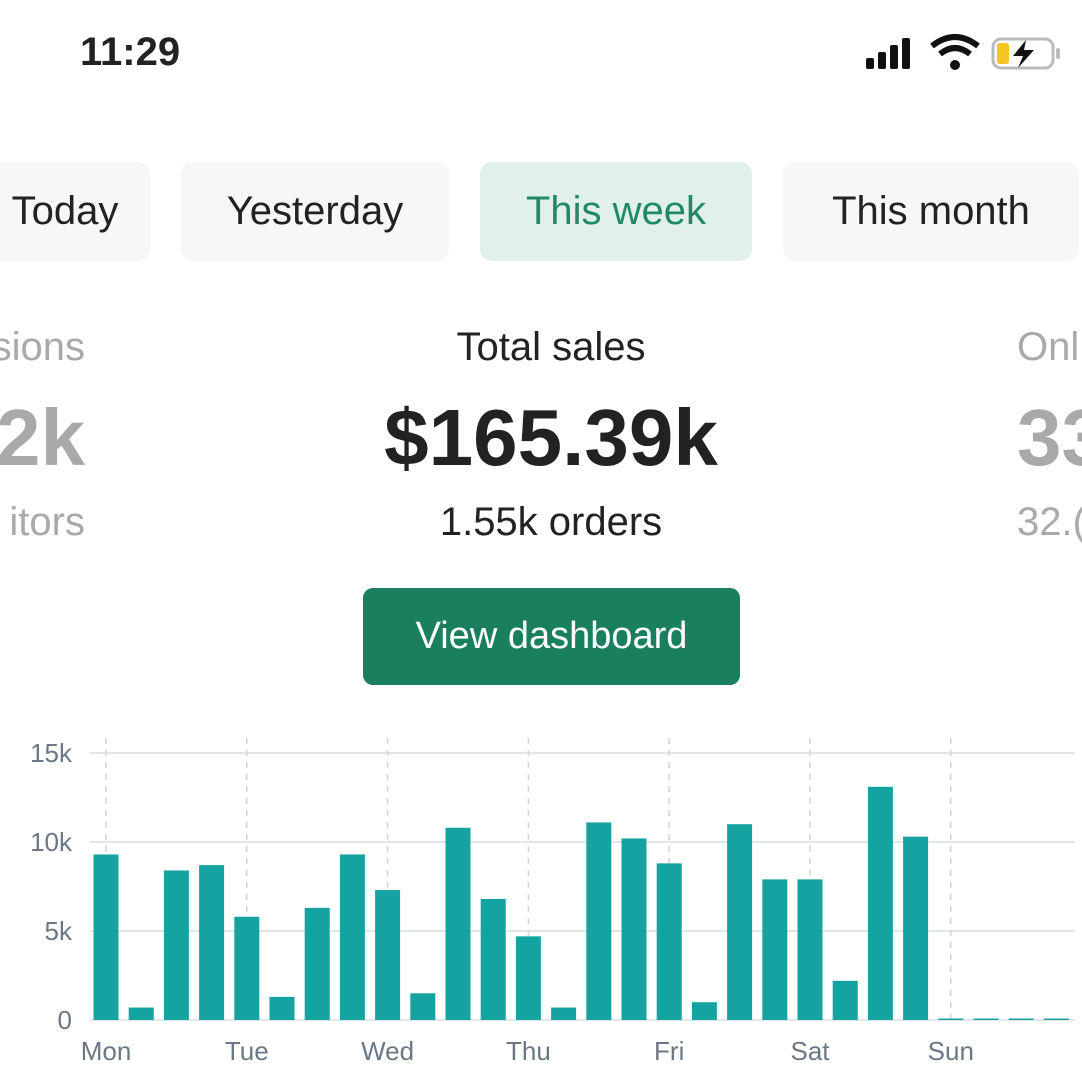 The image size is (1082, 1074). Describe the element at coordinates (1048, 347) in the screenshot. I see `metric-label: Onl` at that location.